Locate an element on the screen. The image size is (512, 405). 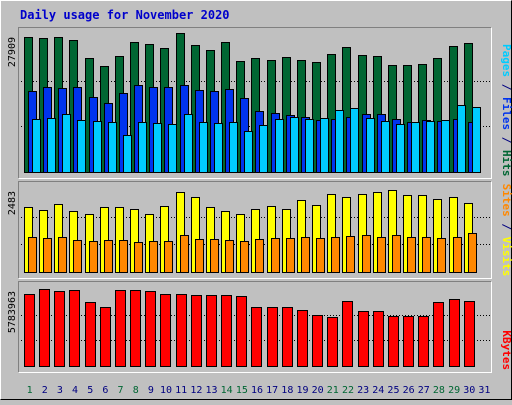
day-label-19: 19 is located at coordinates (302, 390).